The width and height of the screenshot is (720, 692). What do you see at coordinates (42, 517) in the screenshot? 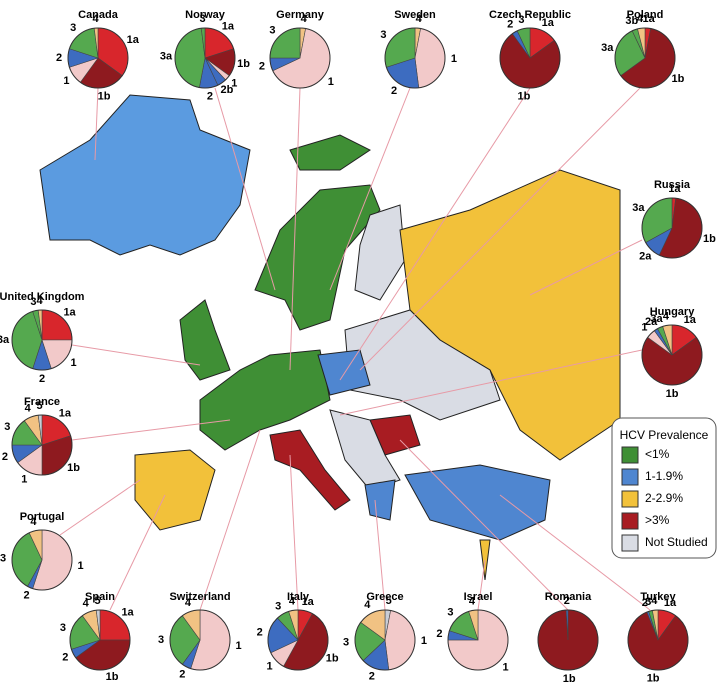
I see `country-label: Portugal` at bounding box center [42, 517].